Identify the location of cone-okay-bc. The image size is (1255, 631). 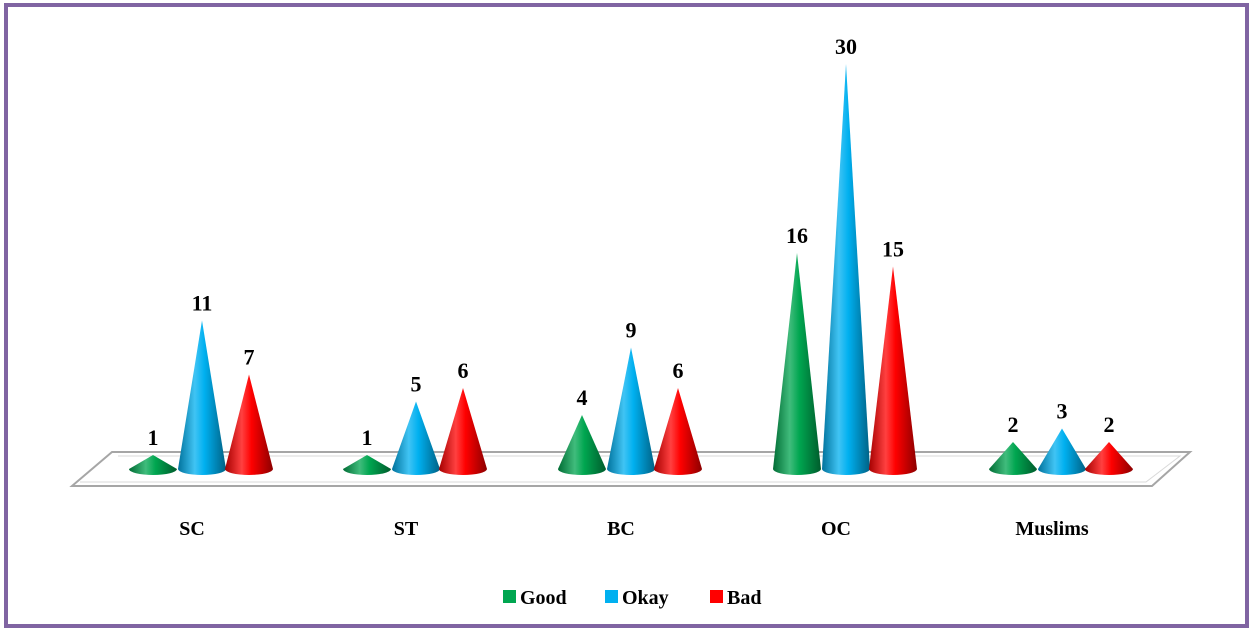
(631, 411).